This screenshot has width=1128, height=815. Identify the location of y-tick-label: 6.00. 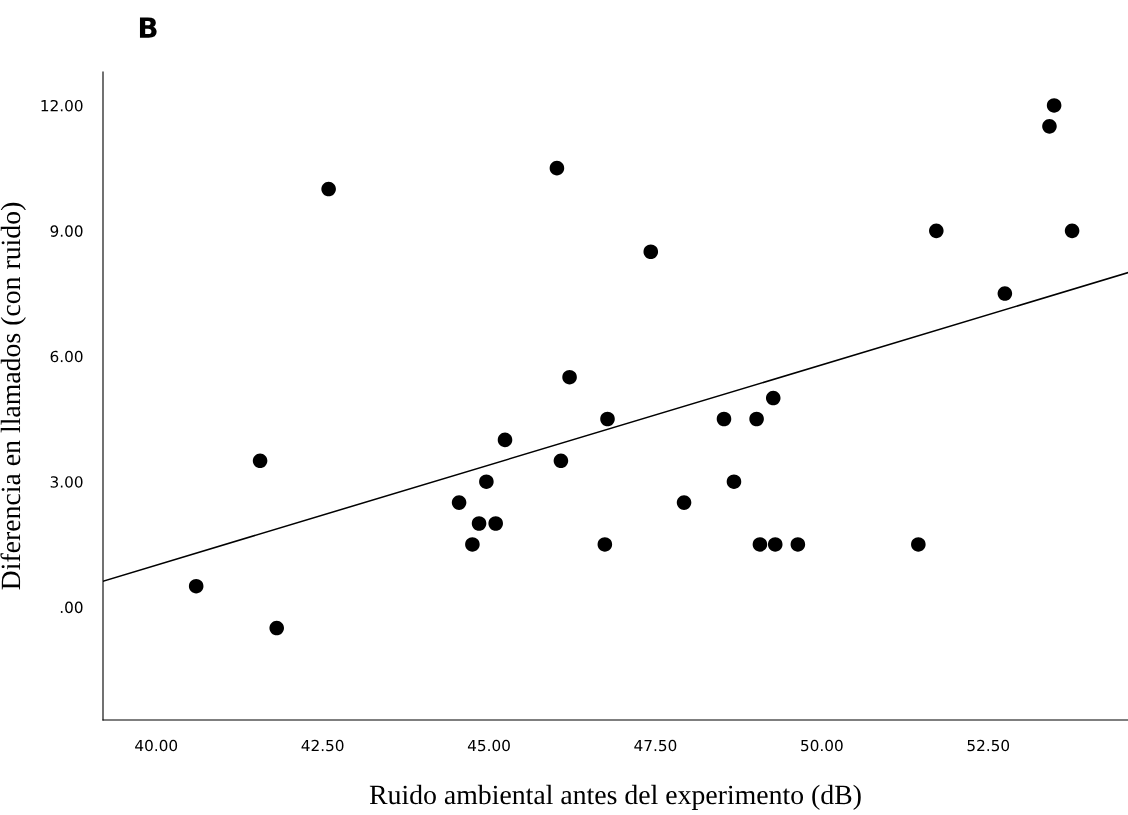
(66, 356).